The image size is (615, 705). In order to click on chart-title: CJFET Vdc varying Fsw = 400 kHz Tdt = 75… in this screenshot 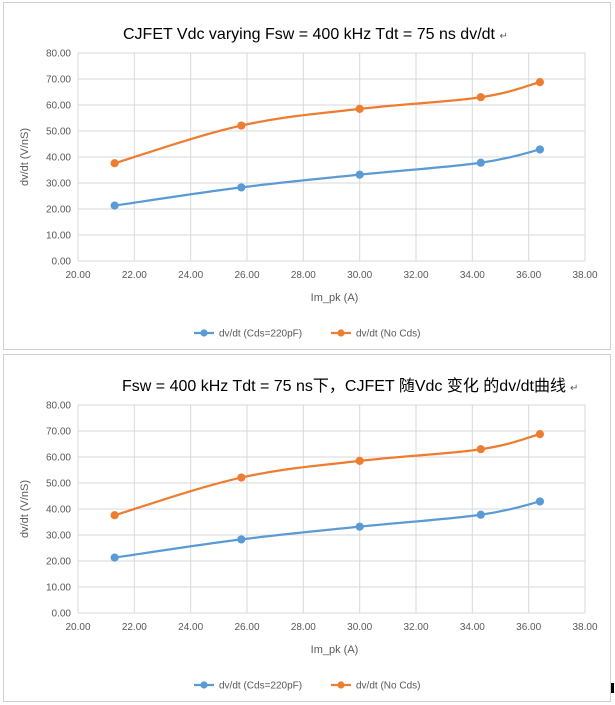, I will do `click(309, 34)`.